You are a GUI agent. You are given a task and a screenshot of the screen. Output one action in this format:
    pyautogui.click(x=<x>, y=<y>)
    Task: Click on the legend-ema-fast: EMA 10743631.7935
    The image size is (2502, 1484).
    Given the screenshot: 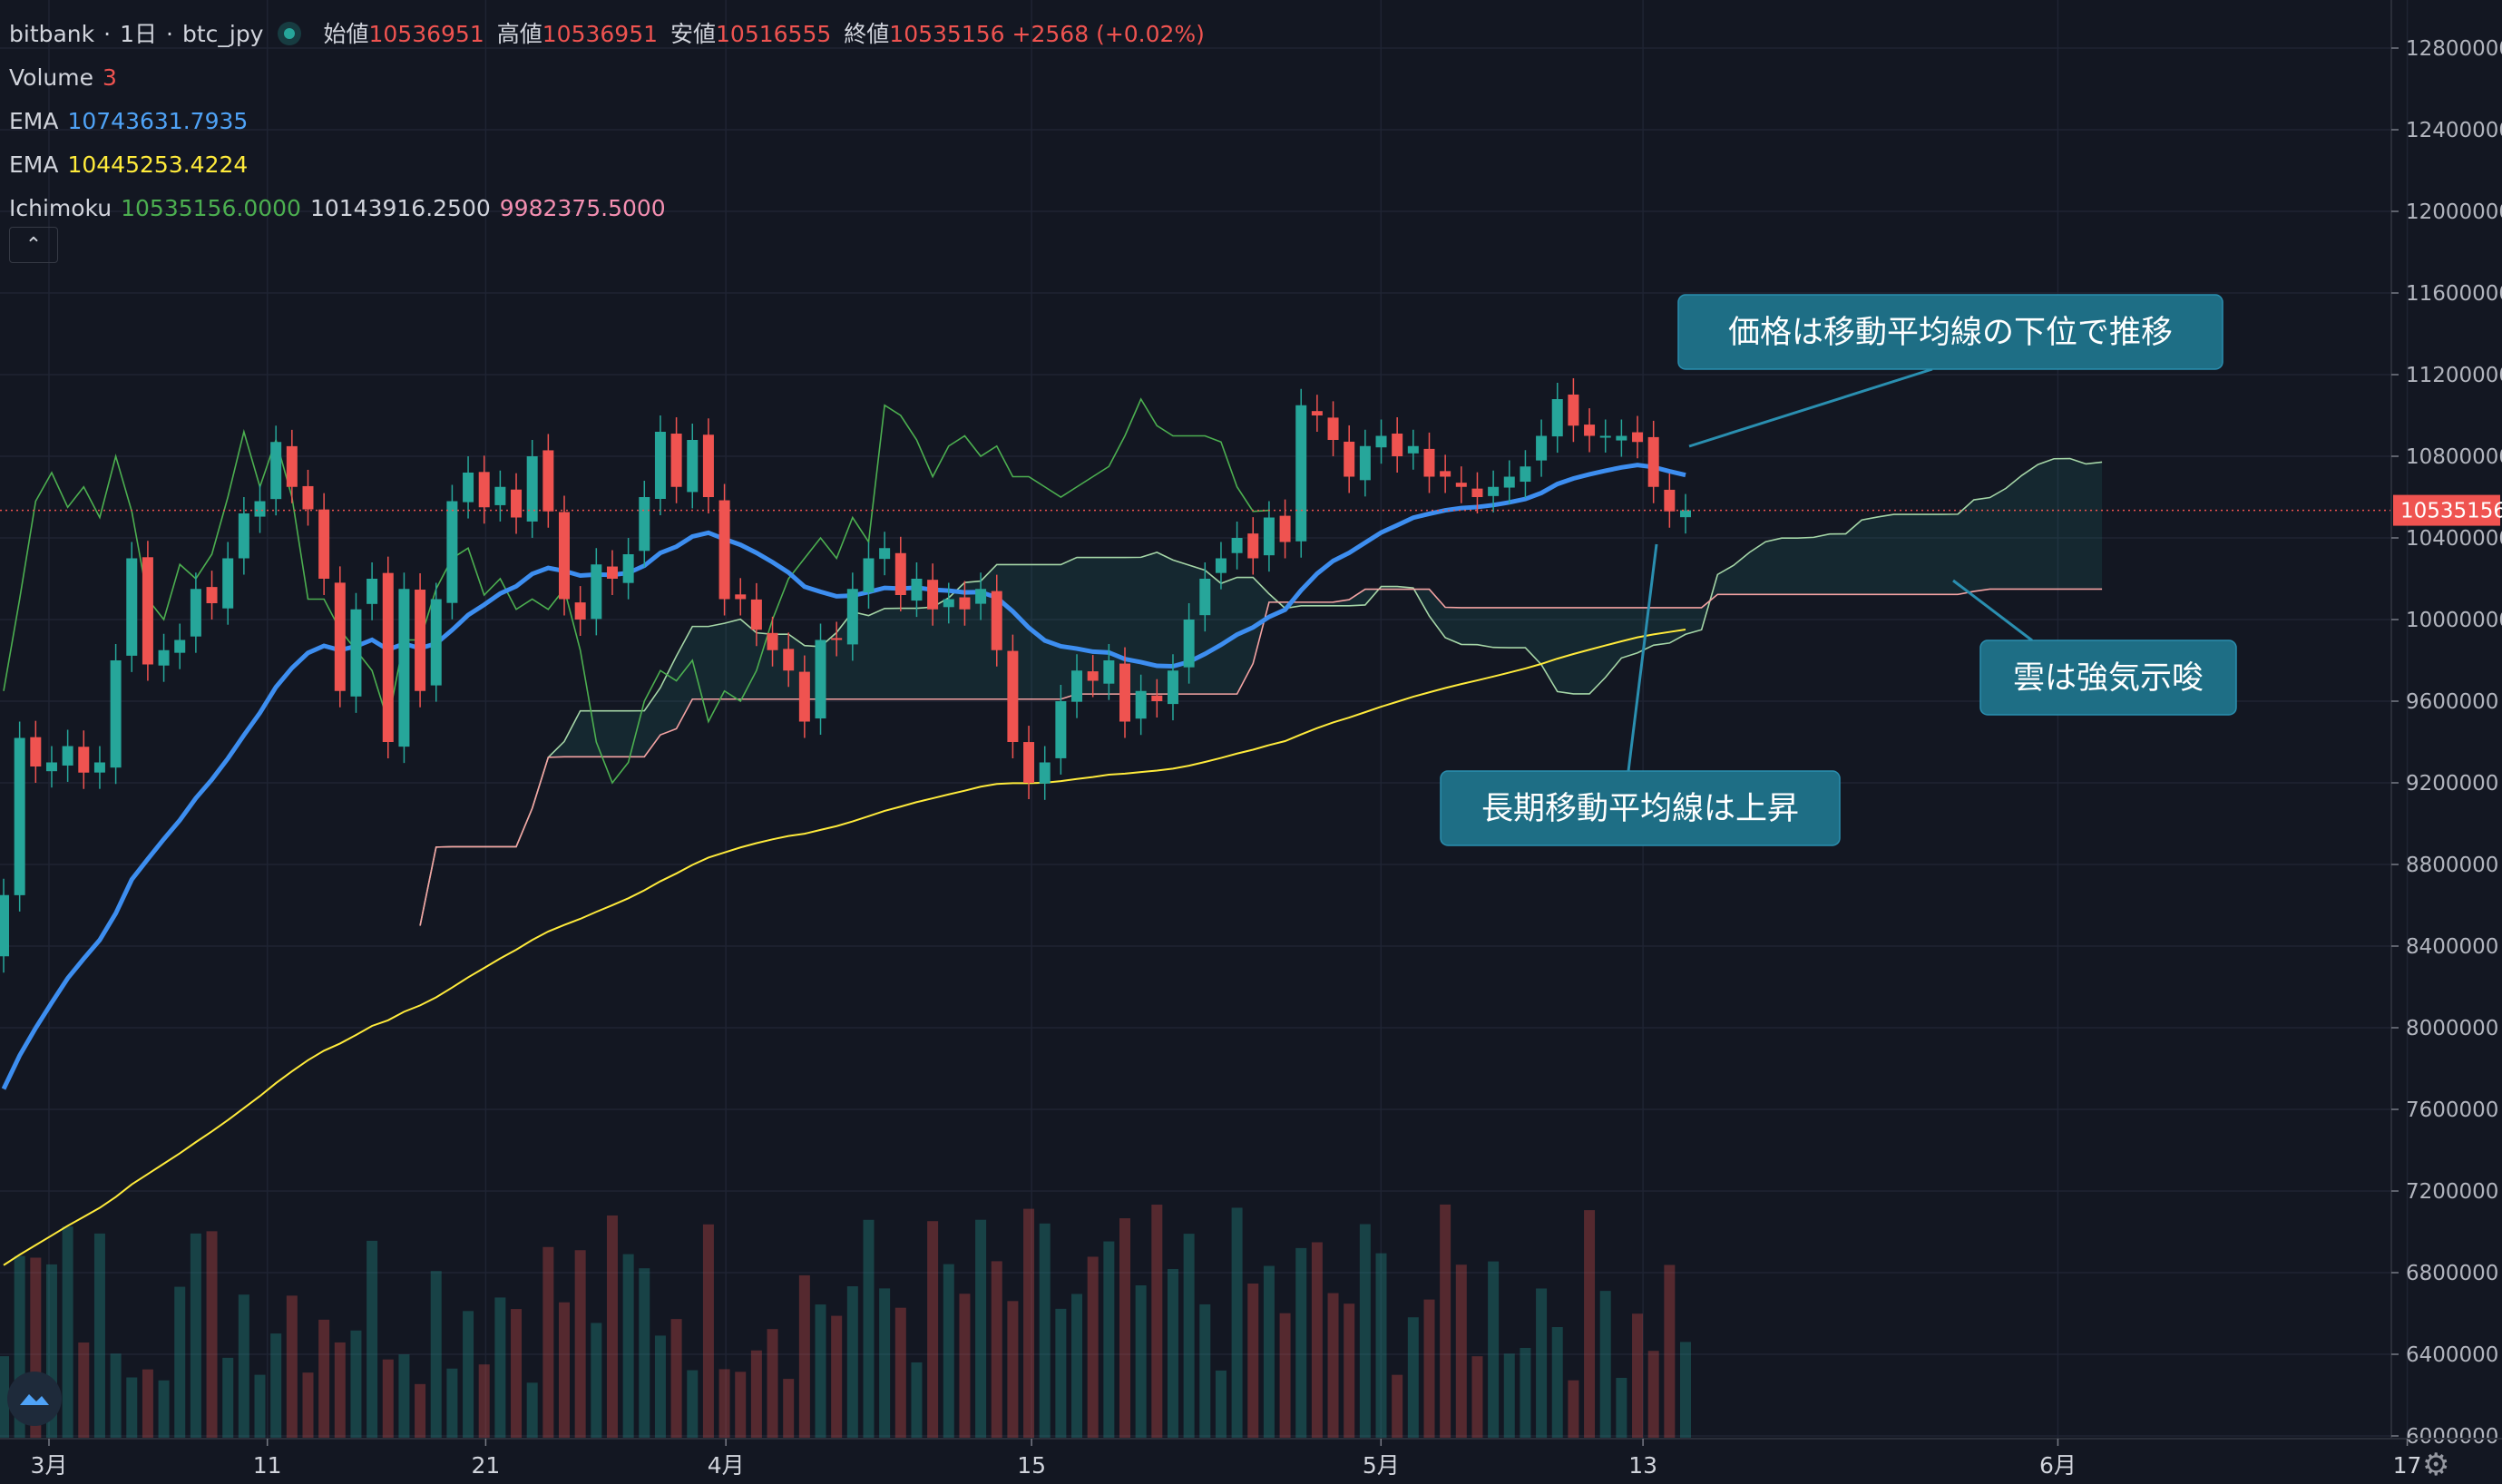 What is the action you would take?
    pyautogui.click(x=610, y=122)
    